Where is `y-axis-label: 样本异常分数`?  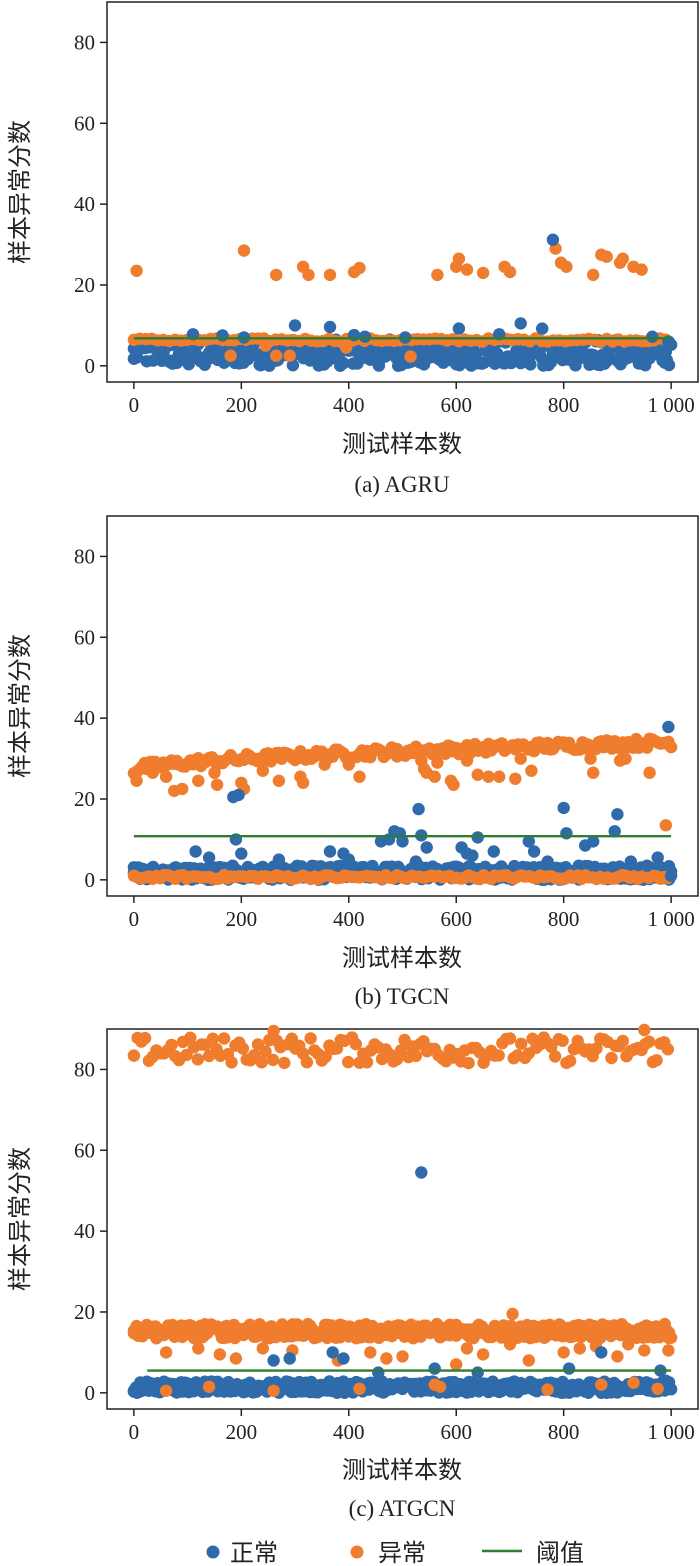
y-axis-label: 样本异常分数 is located at coordinates (20, 1219).